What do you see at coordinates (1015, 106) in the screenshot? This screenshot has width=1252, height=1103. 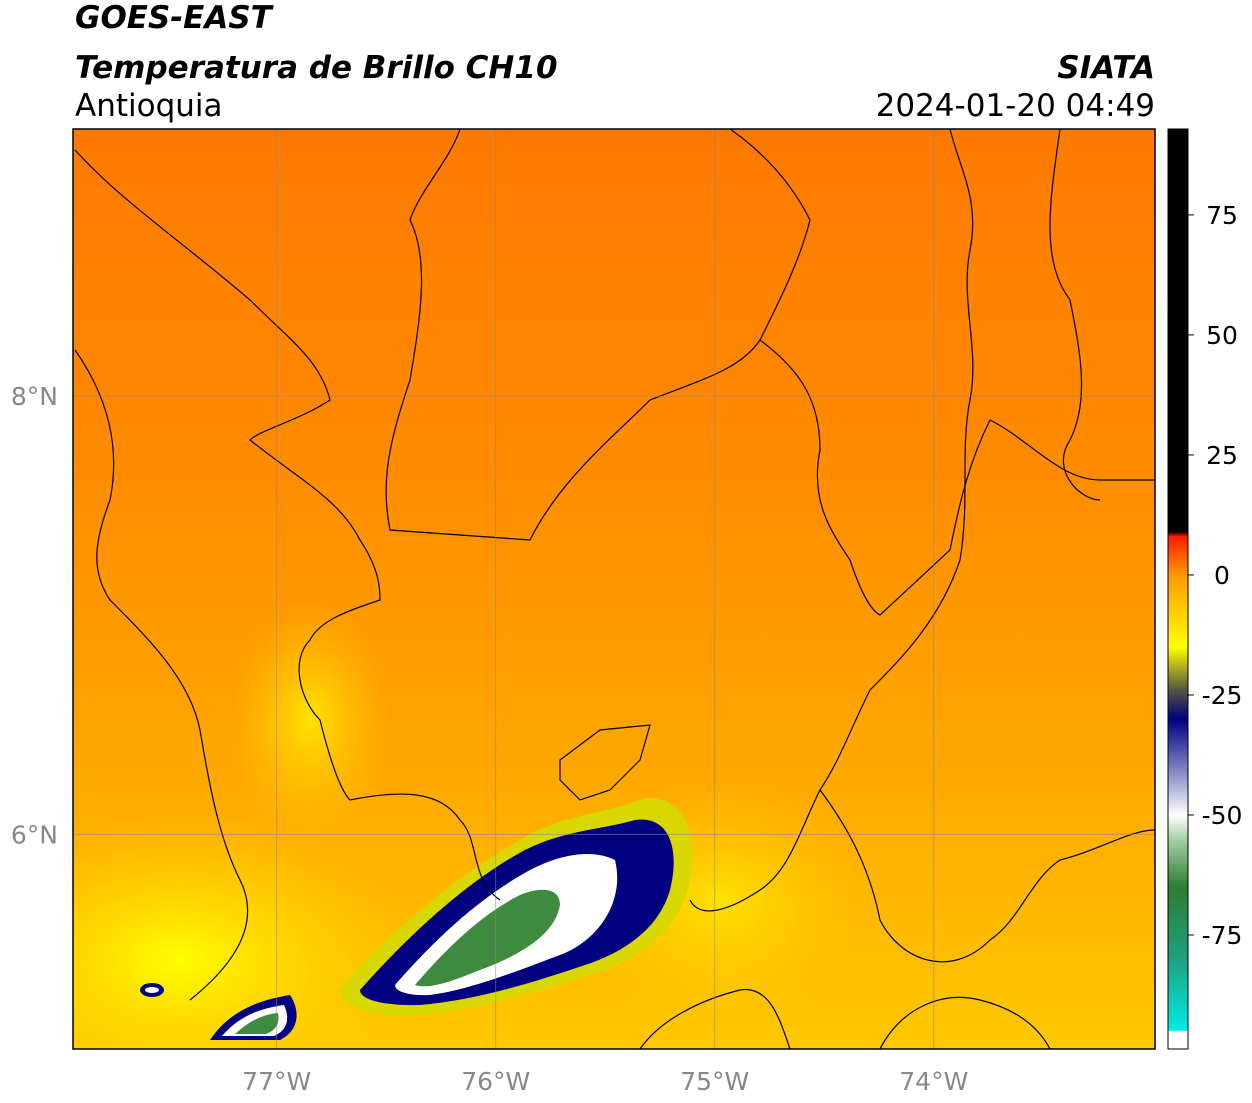 I see `datetime: 2024-01-20 04:49` at bounding box center [1015, 106].